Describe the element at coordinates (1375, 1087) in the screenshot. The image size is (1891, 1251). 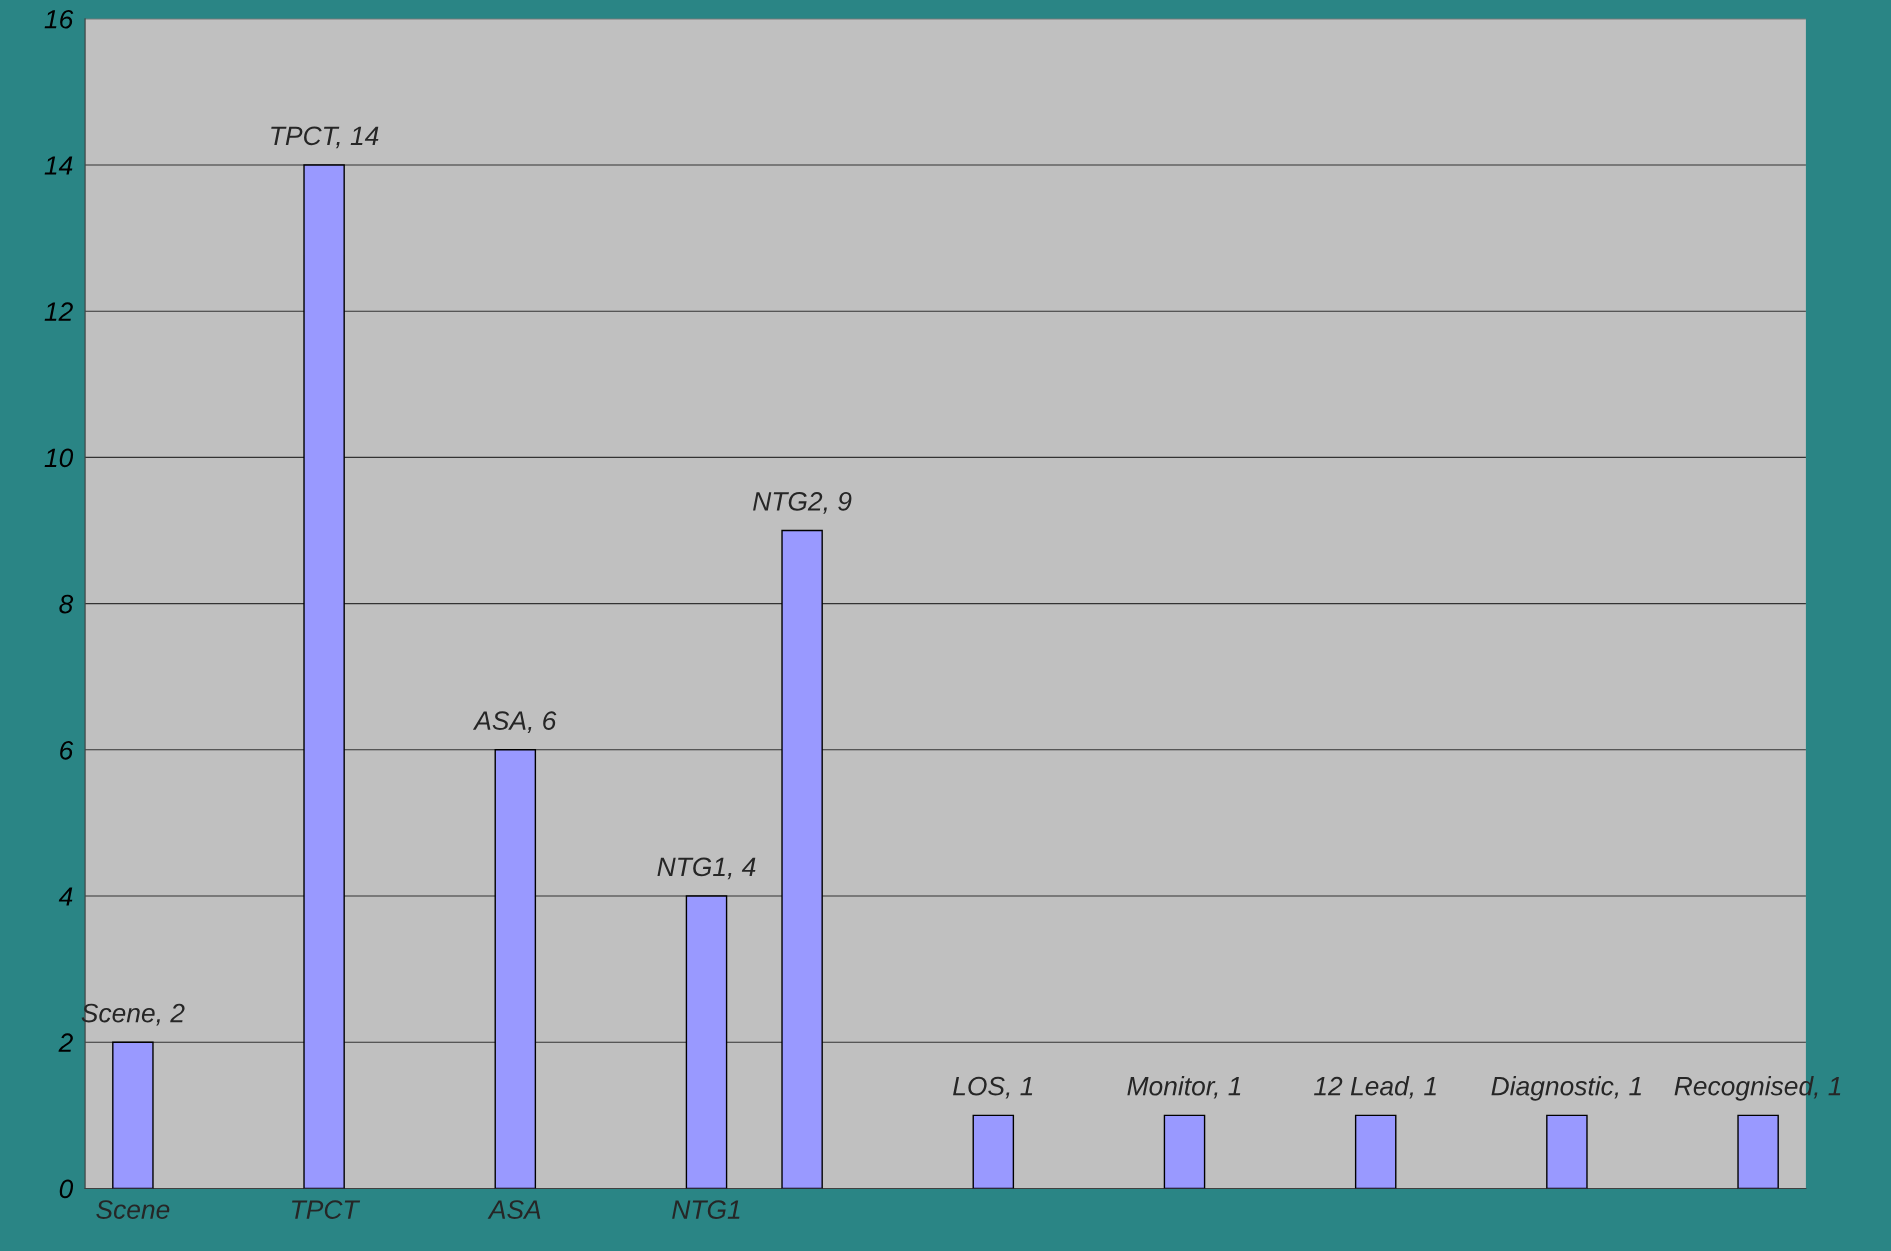
I see `data-label: 12 Lead, 1` at that location.